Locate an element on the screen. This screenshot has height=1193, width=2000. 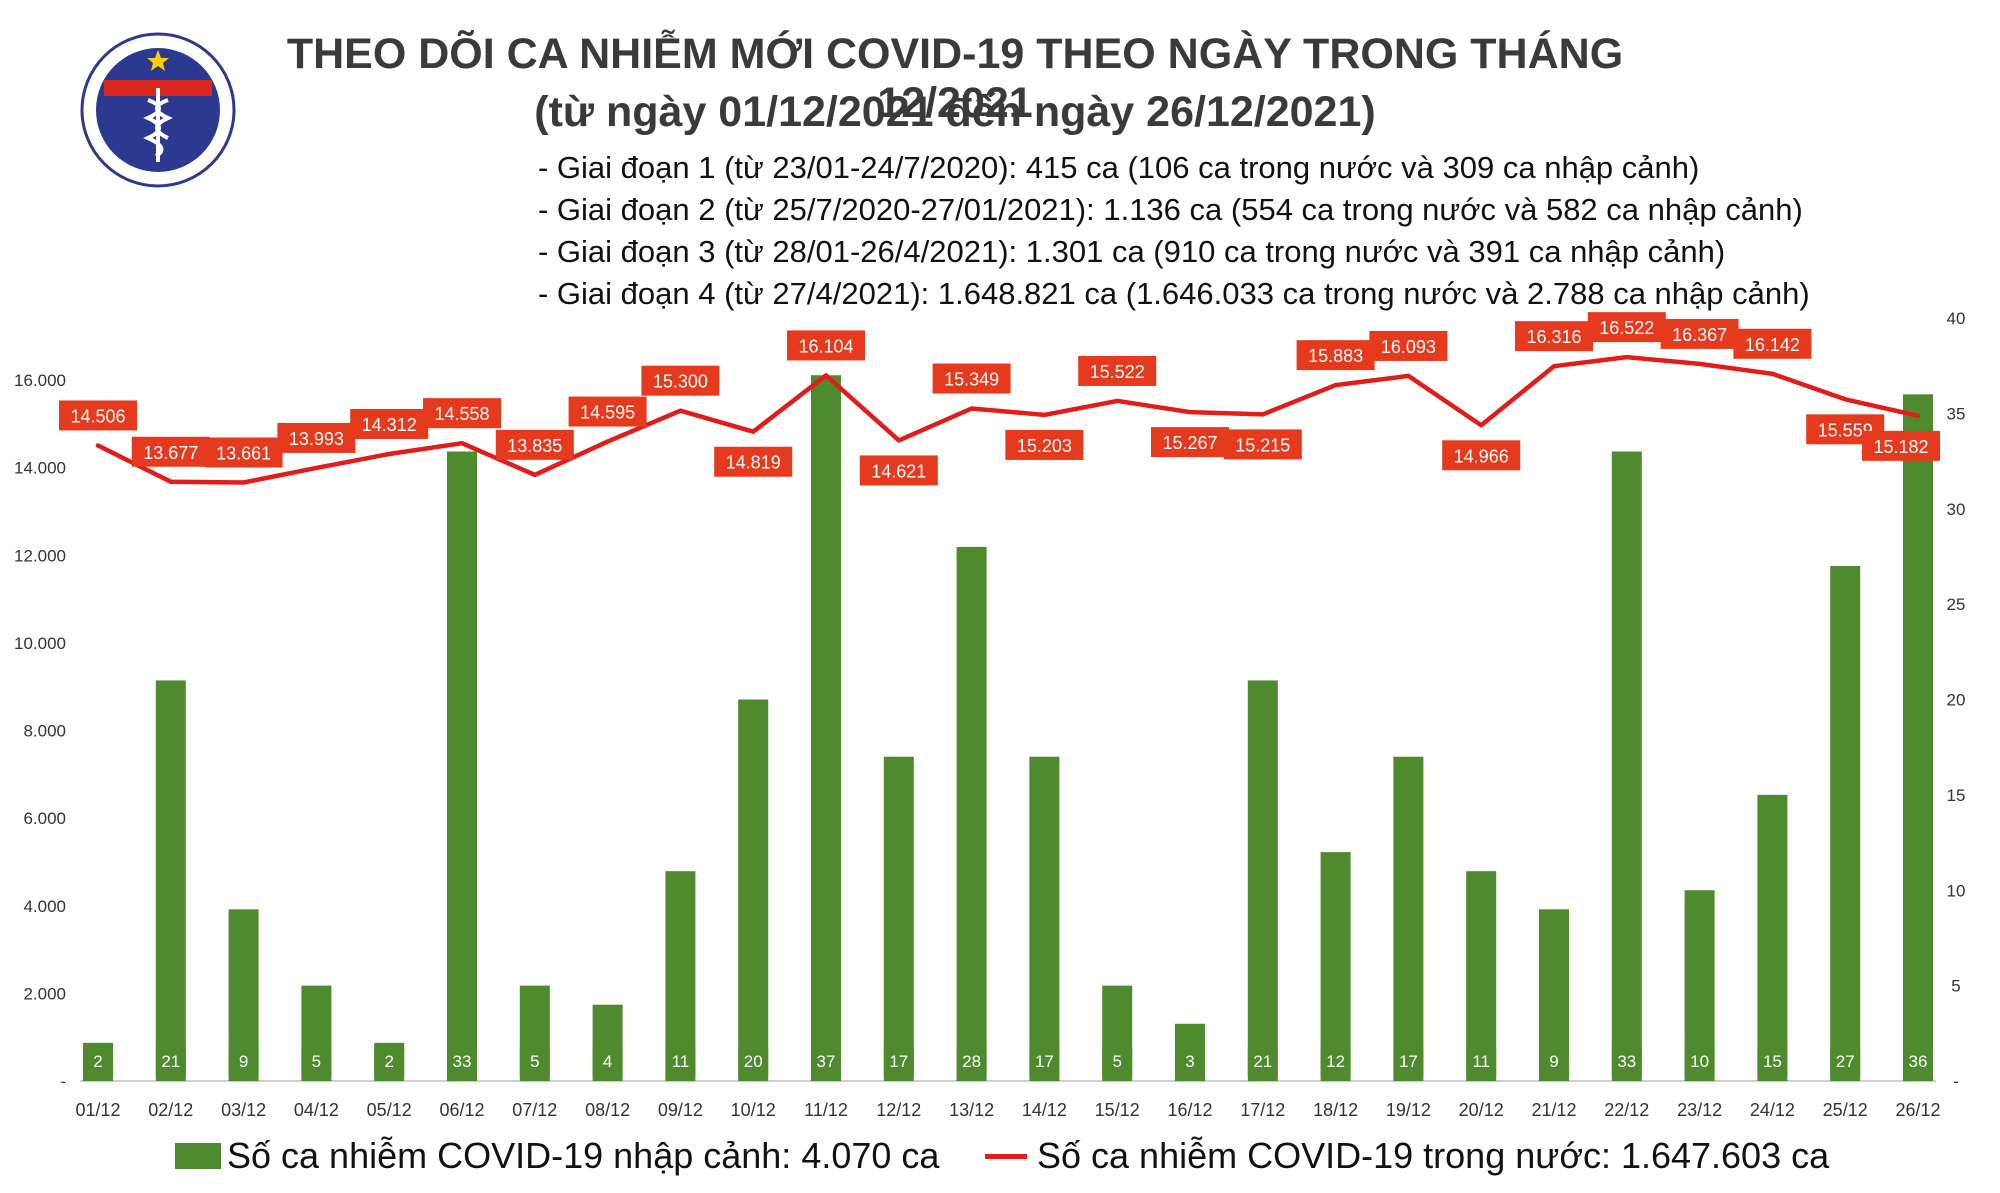
line-data-label: 15.215 is located at coordinates (1262, 445).